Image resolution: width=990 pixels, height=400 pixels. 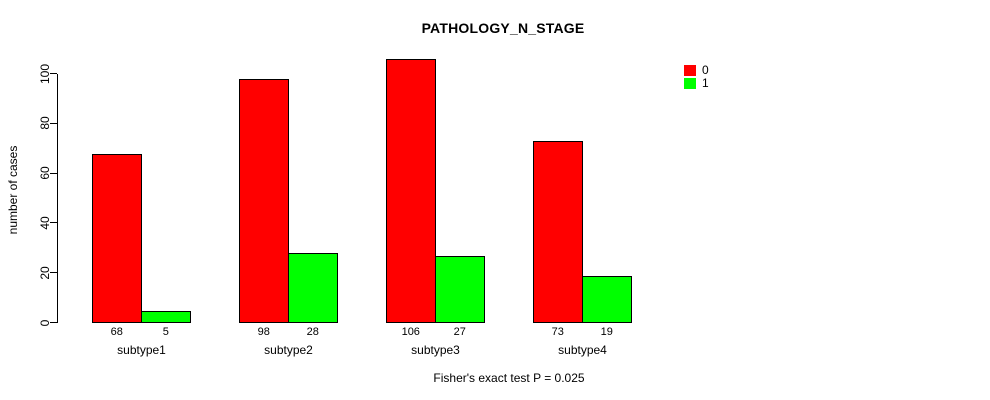 I want to click on y-axis-line, so click(x=57, y=198).